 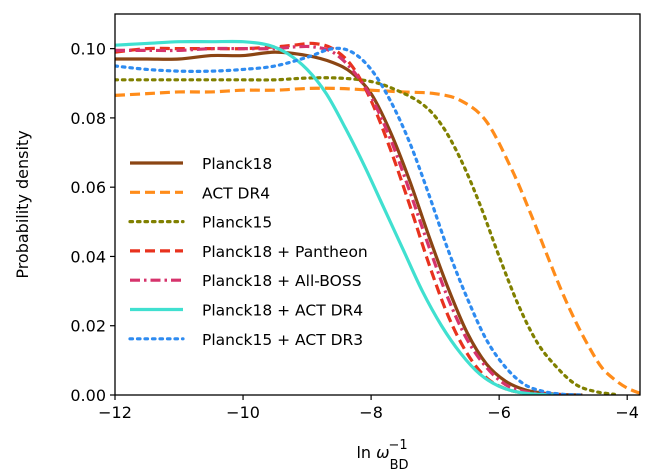 What do you see at coordinates (499, 412) in the screenshot?
I see `x-tick-label: −6` at bounding box center [499, 412].